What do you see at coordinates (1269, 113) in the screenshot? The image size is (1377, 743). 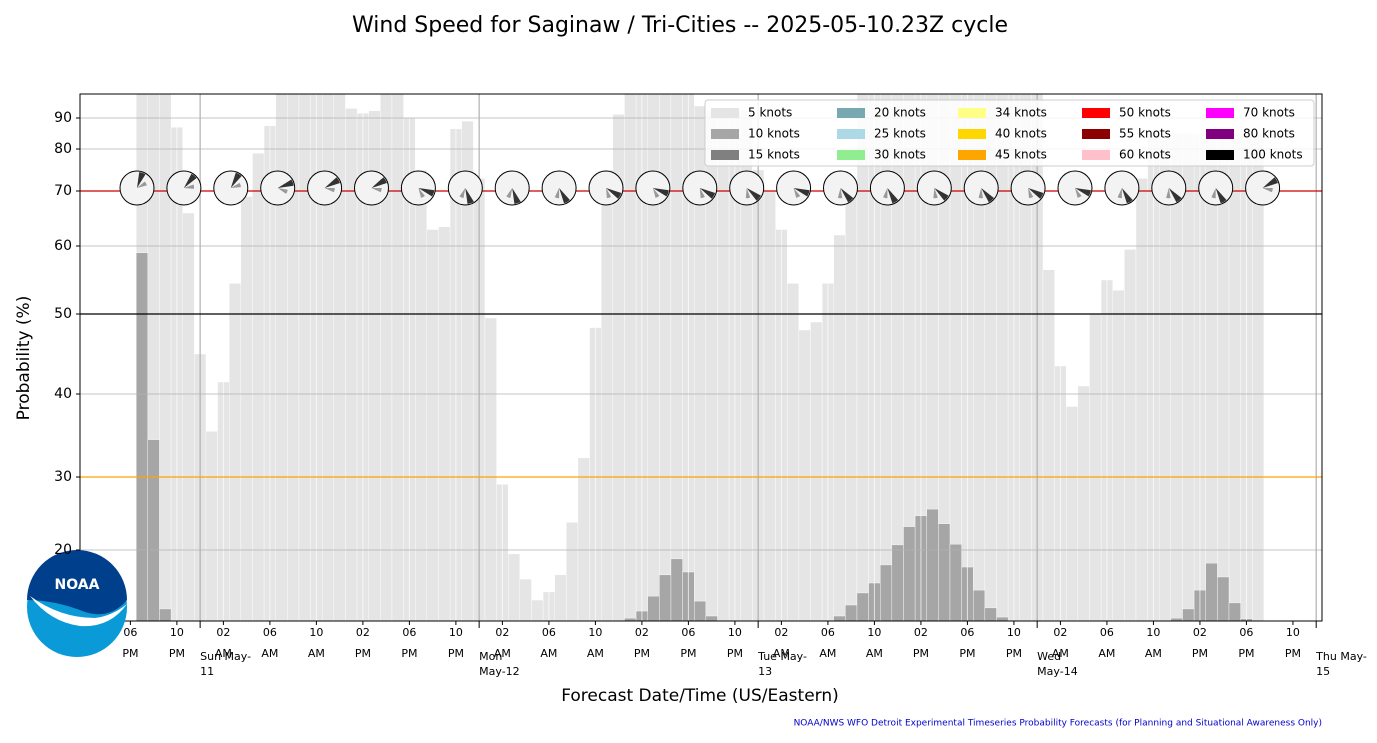 I see `legend-label: 70 knots` at bounding box center [1269, 113].